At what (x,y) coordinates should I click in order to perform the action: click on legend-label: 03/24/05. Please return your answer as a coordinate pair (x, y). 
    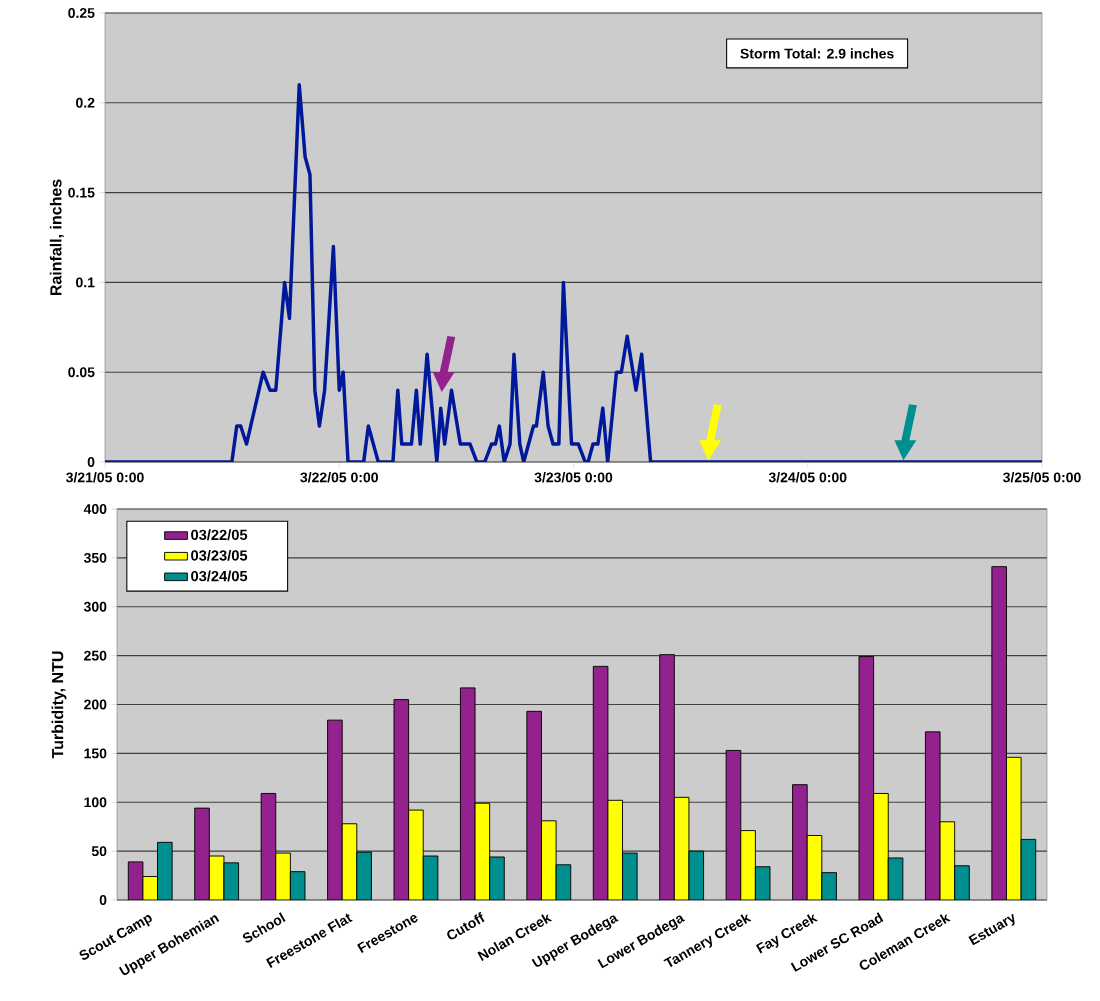
    Looking at the image, I should click on (219, 576).